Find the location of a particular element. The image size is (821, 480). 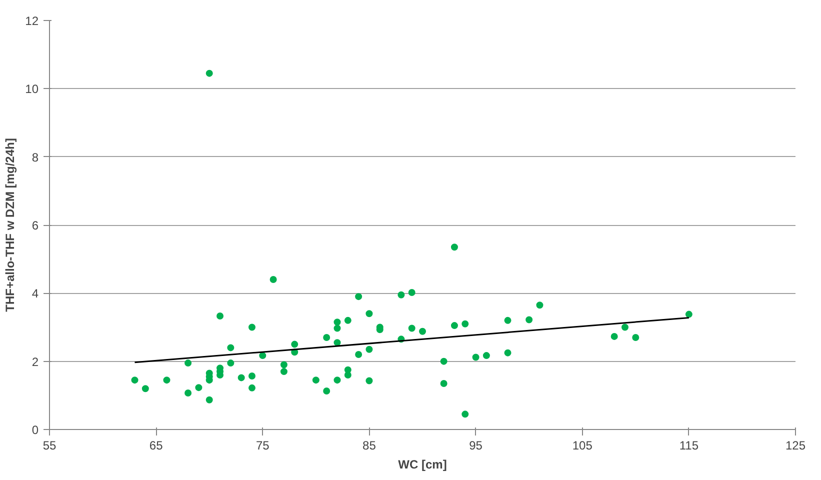

x-tick-label: 55 is located at coordinates (49, 445).